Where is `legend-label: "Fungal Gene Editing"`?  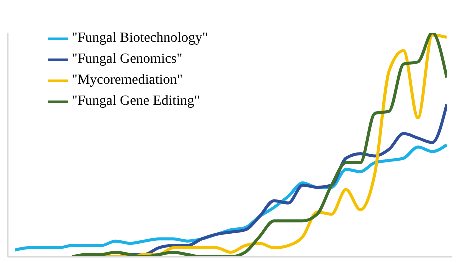 legend-label: "Fungal Gene Editing" is located at coordinates (136, 101).